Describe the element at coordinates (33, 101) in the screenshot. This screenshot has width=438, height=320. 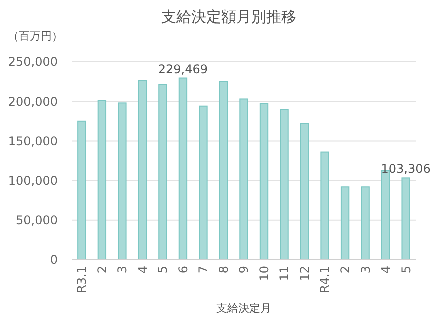
I see `y-tick-label: 200,000` at that location.